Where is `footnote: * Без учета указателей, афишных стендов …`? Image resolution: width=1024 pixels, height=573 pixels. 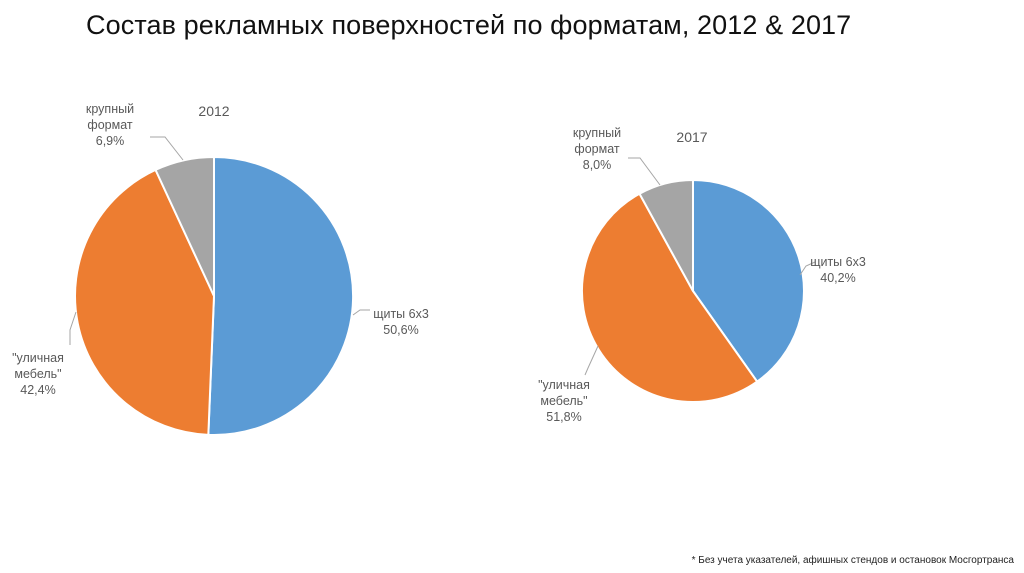 footnote: * Без учета указателей, афишных стендов … is located at coordinates (853, 560).